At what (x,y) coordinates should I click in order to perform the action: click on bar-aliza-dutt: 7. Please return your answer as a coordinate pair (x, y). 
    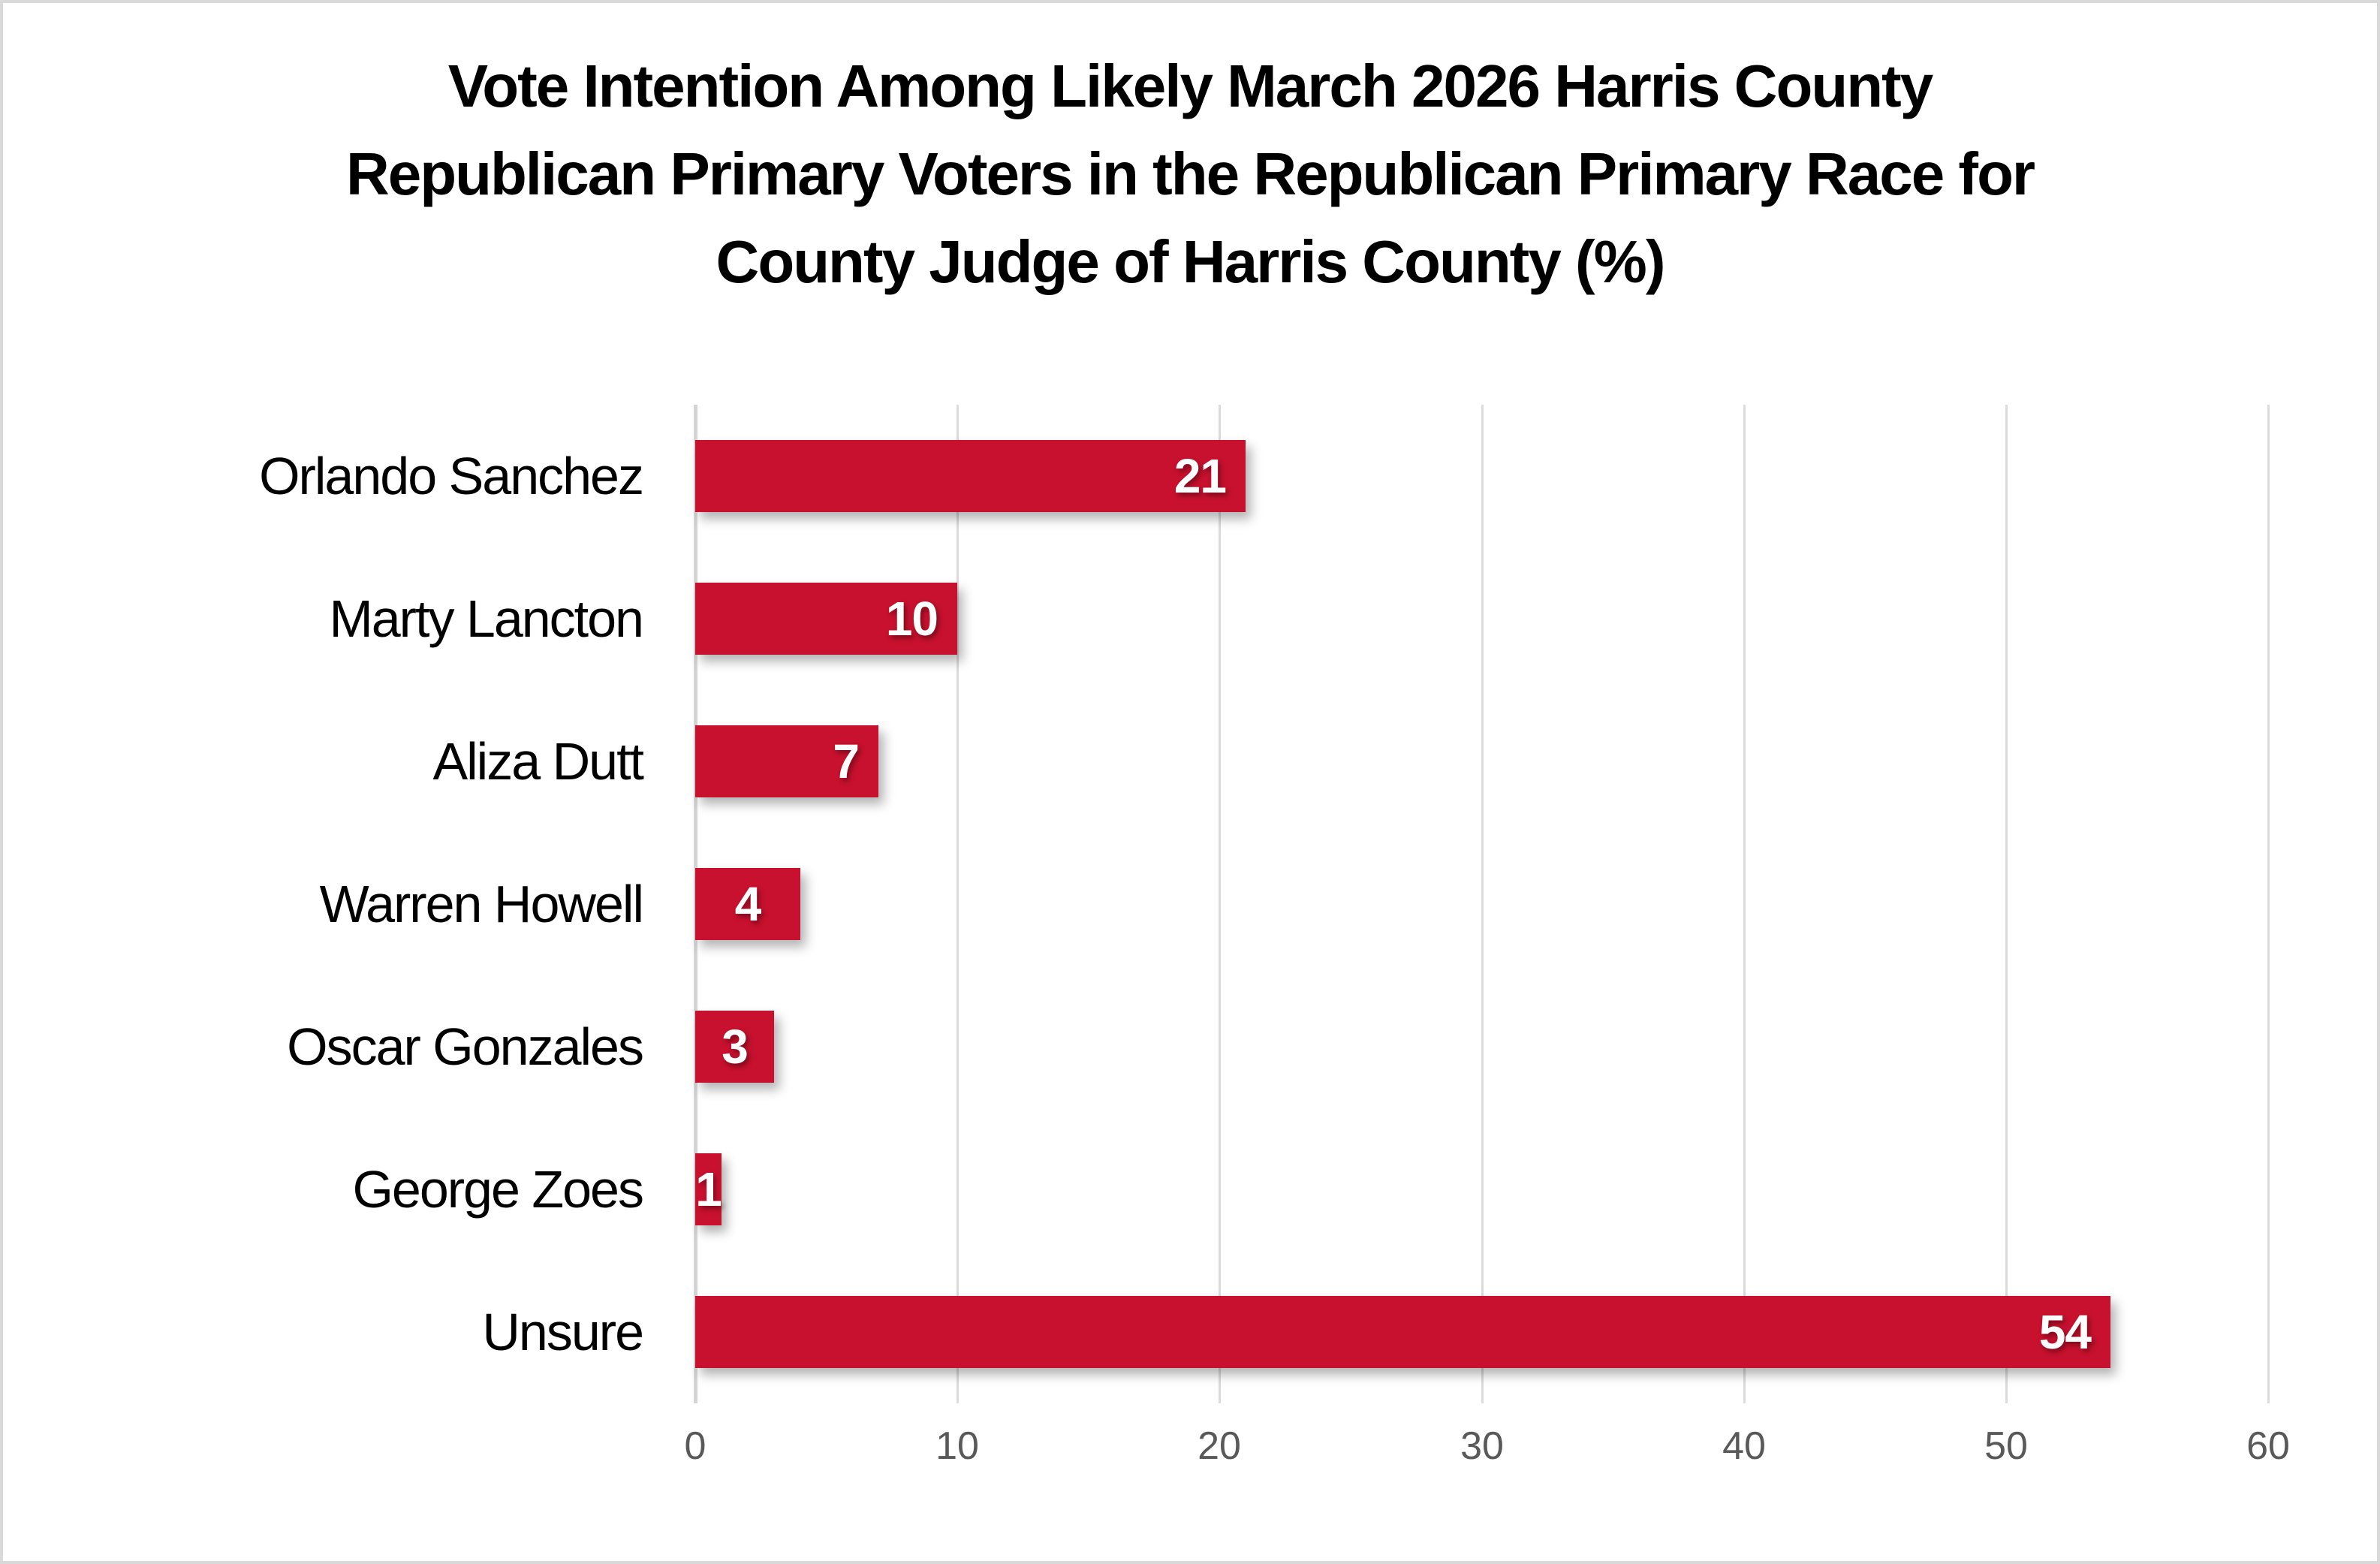
    Looking at the image, I should click on (786, 761).